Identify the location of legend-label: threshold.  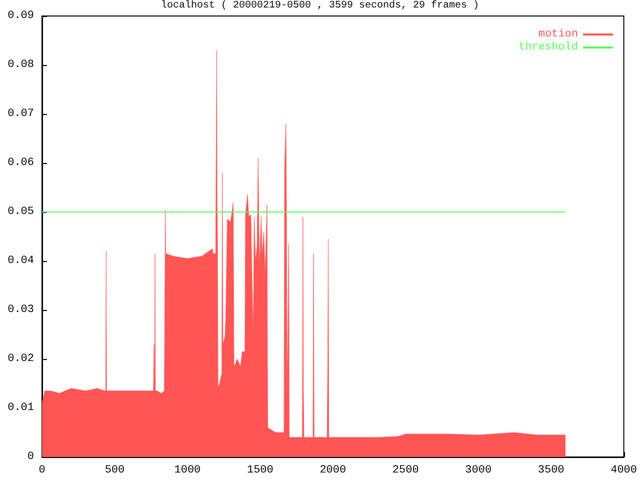
(548, 48).